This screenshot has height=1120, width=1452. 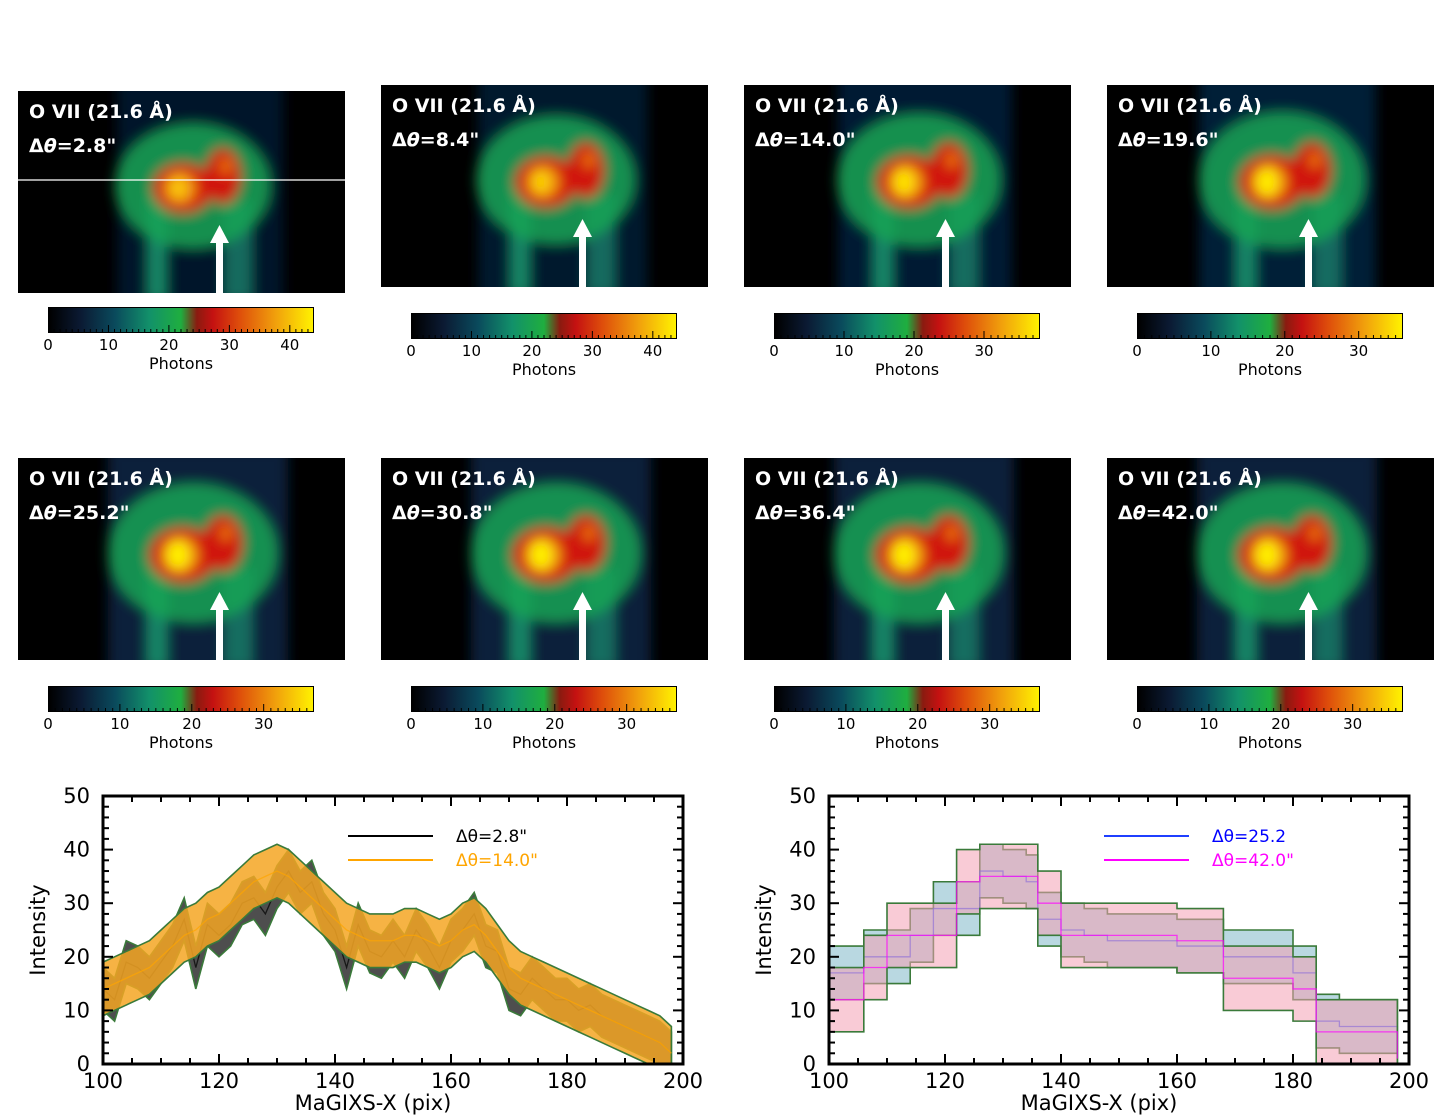 What do you see at coordinates (802, 1010) in the screenshot?
I see `y-tick-label: 10` at bounding box center [802, 1010].